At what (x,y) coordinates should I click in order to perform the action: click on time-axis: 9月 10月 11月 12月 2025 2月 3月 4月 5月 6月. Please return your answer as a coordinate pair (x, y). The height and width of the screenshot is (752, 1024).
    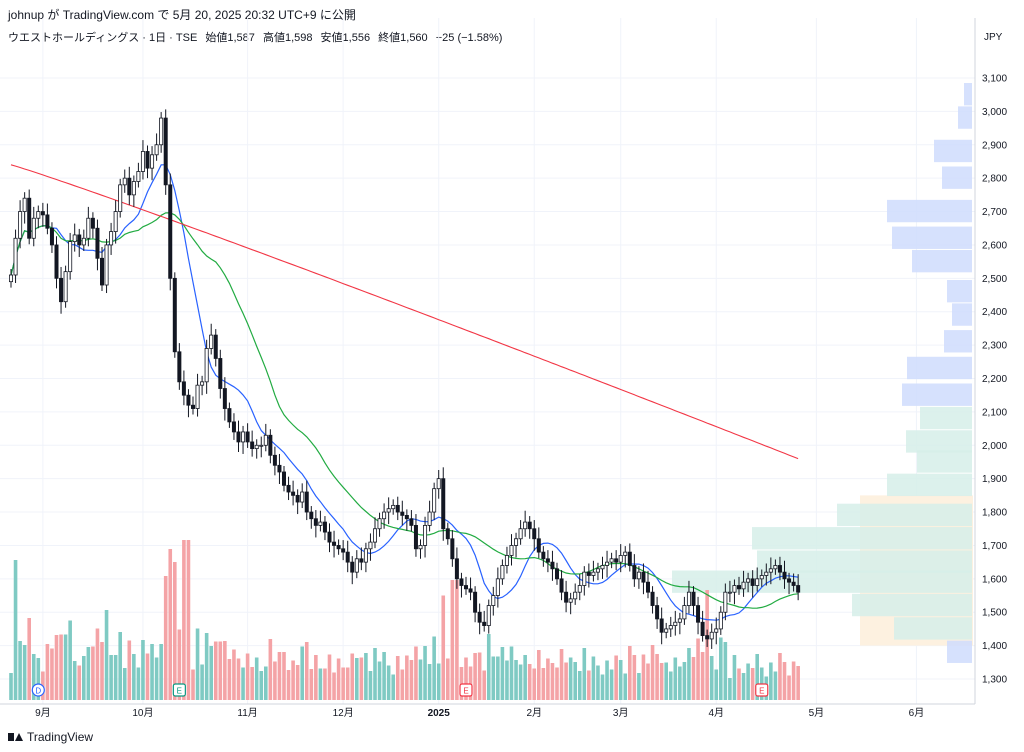
    Looking at the image, I should click on (487, 711).